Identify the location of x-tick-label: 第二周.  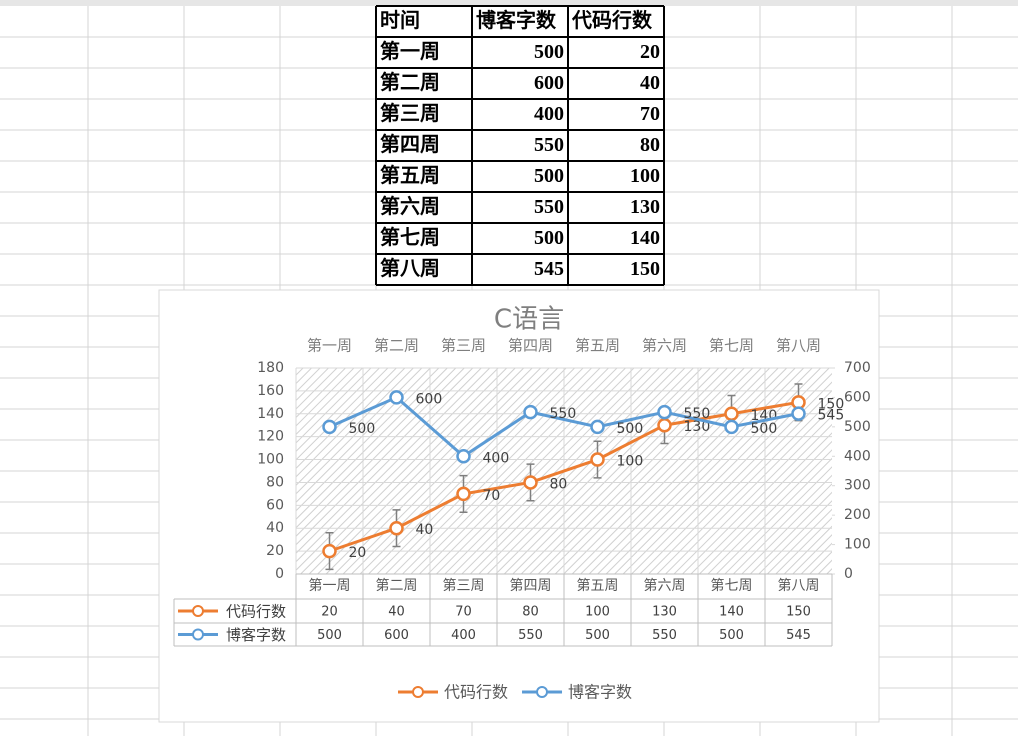
(397, 585).